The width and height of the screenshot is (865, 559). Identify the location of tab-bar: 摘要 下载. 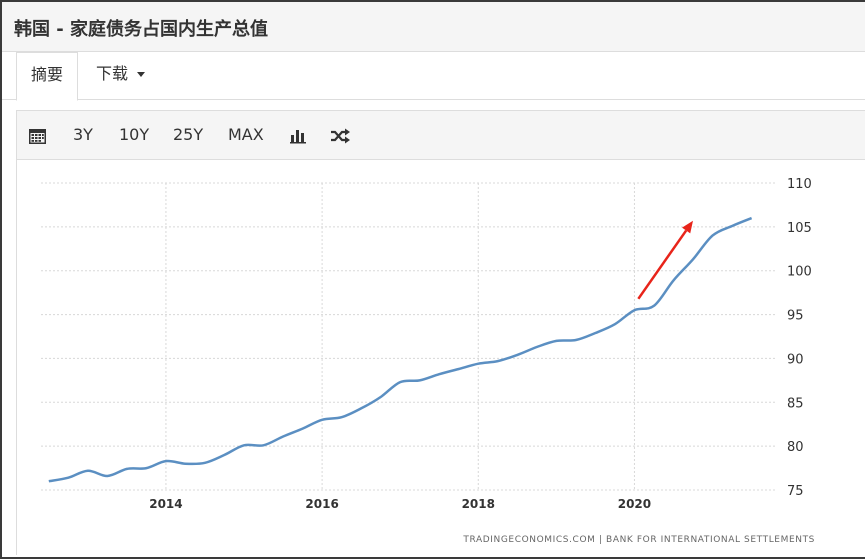
(433, 76).